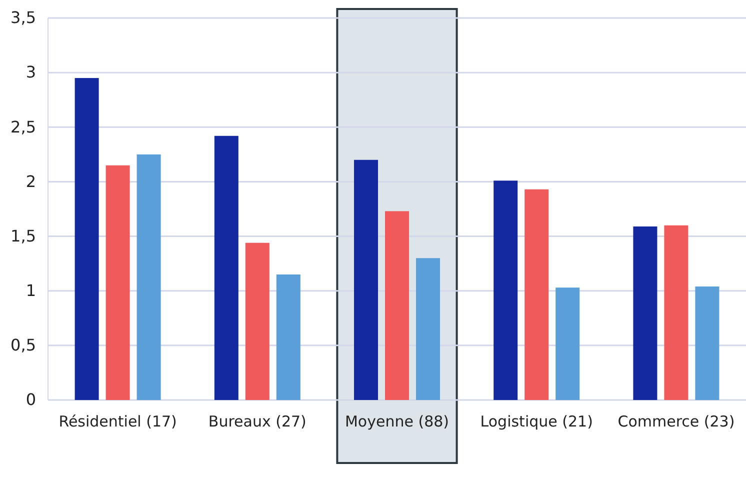  What do you see at coordinates (117, 421) in the screenshot?
I see `x-tick-label: Résidentiel (17)` at bounding box center [117, 421].